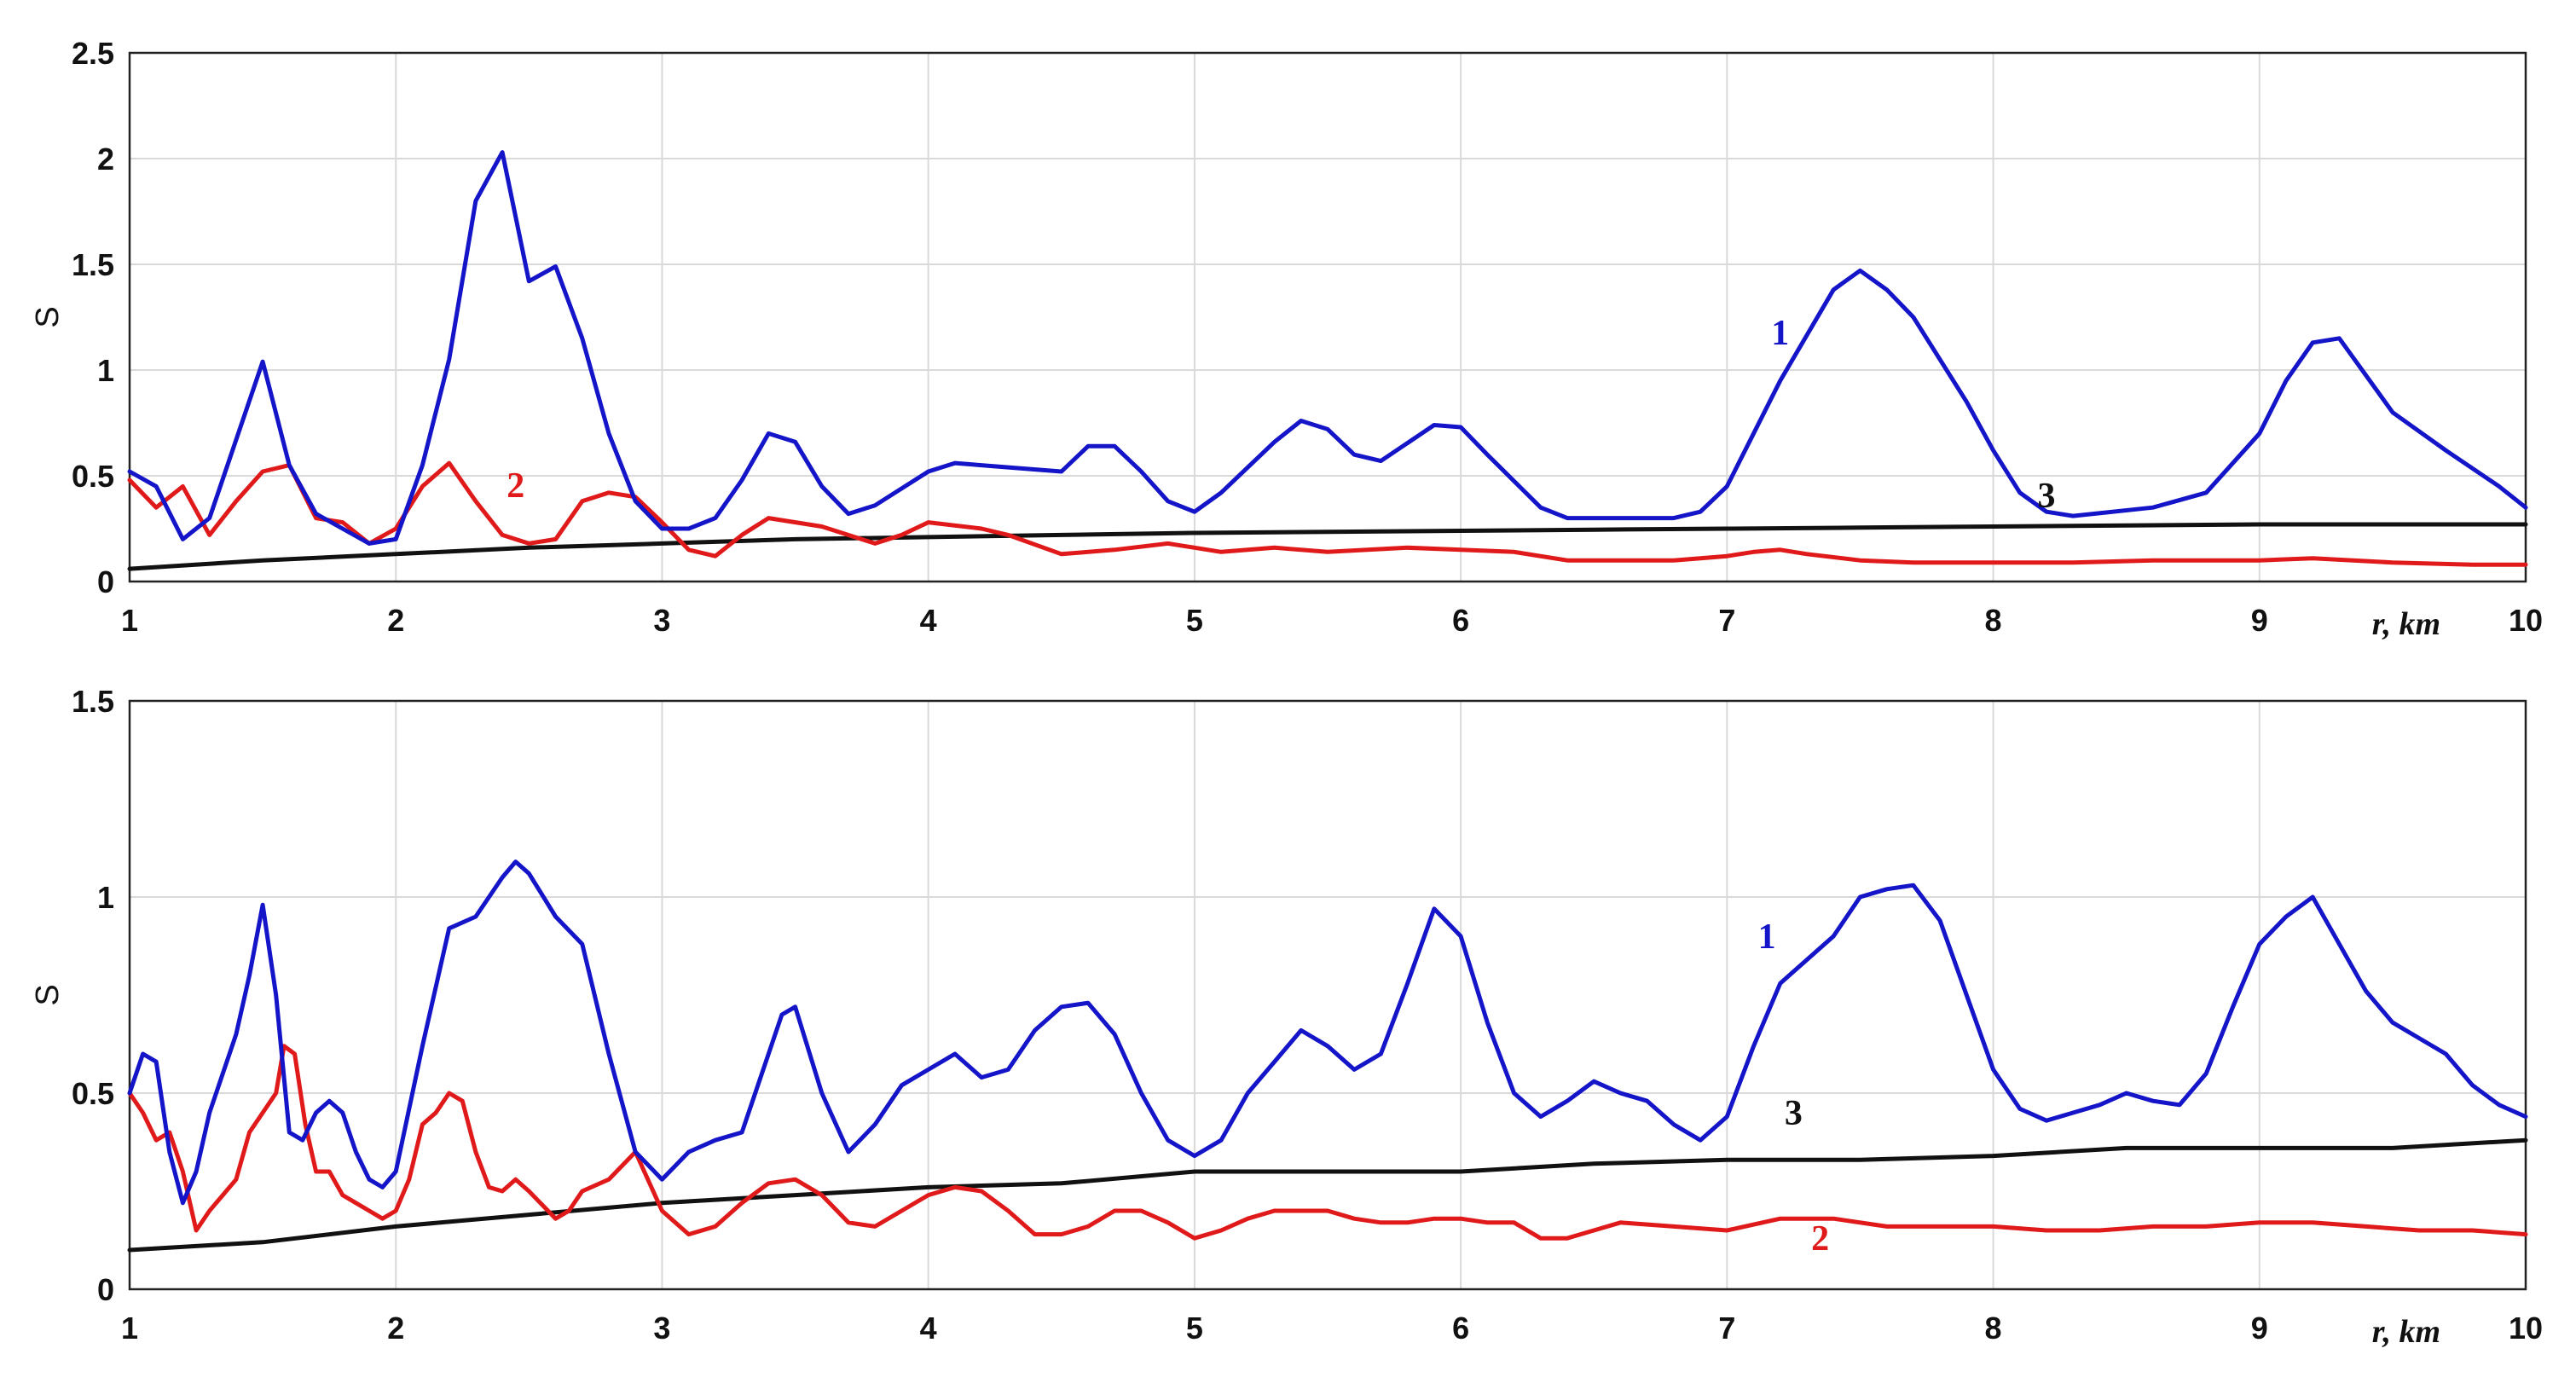 The height and width of the screenshot is (1389, 2576). Describe the element at coordinates (93, 53) in the screenshot. I see `y-tick-label: 2.5` at that location.